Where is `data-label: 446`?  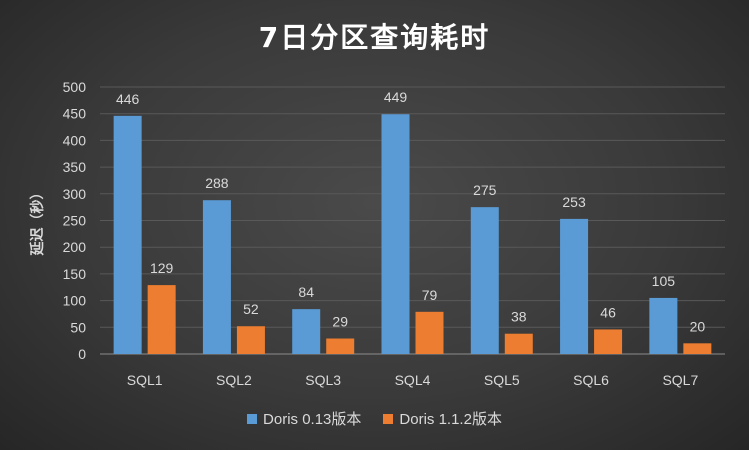
data-label: 446 is located at coordinates (128, 99).